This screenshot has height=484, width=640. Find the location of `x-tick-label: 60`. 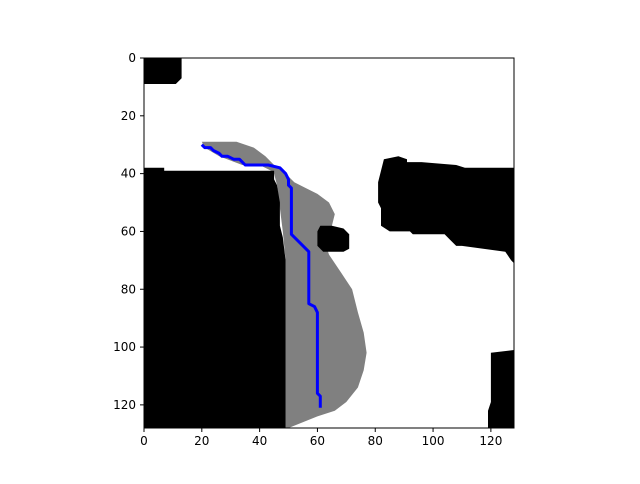

x-tick-label: 60 is located at coordinates (317, 441).